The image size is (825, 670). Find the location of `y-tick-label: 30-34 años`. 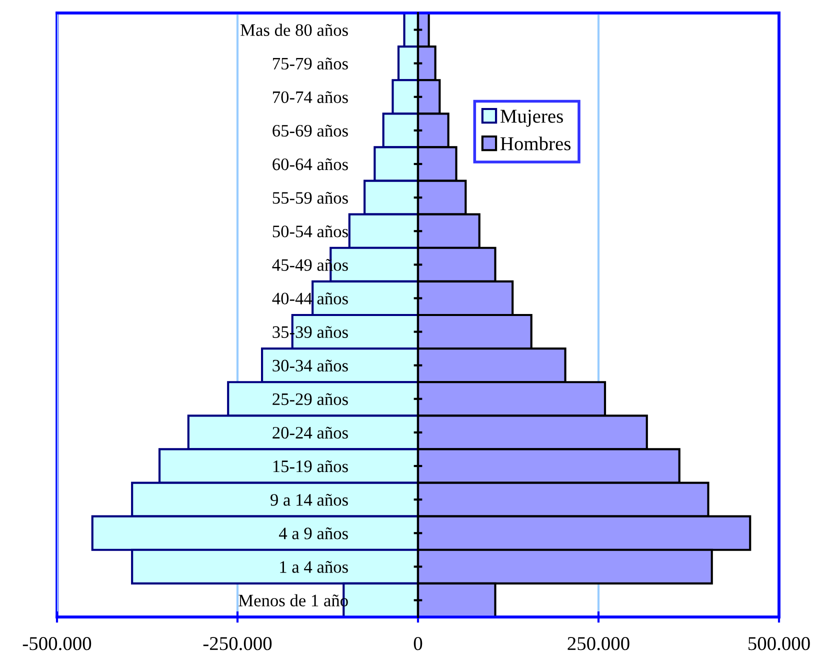

y-tick-label: 30-34 años is located at coordinates (310, 366).